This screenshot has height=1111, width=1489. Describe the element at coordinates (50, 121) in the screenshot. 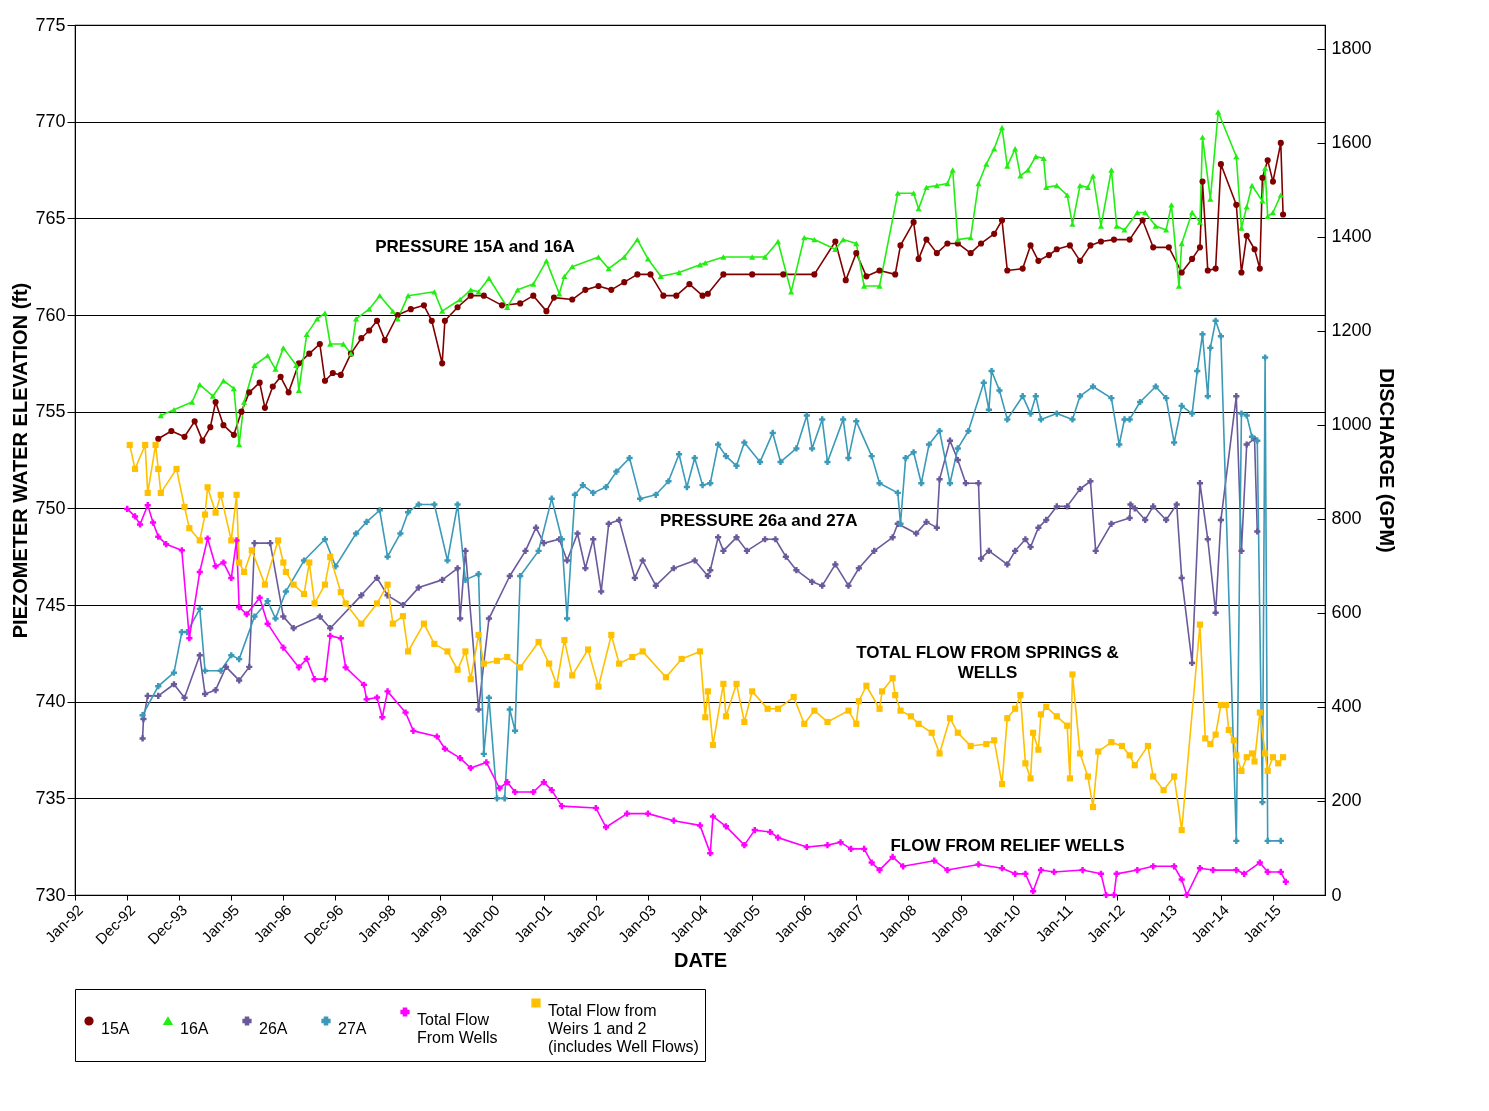

I see `y-tick-label: 770` at that location.